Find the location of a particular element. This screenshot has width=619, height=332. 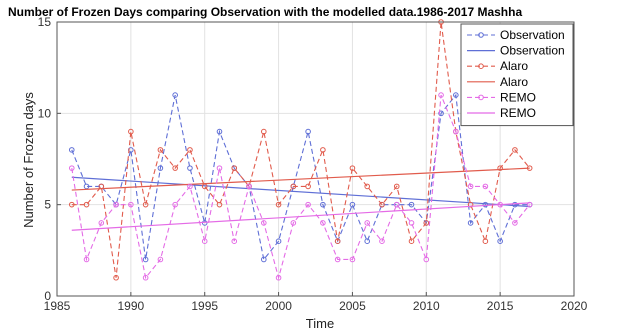

x-tick-label: 2005 is located at coordinates (352, 306).